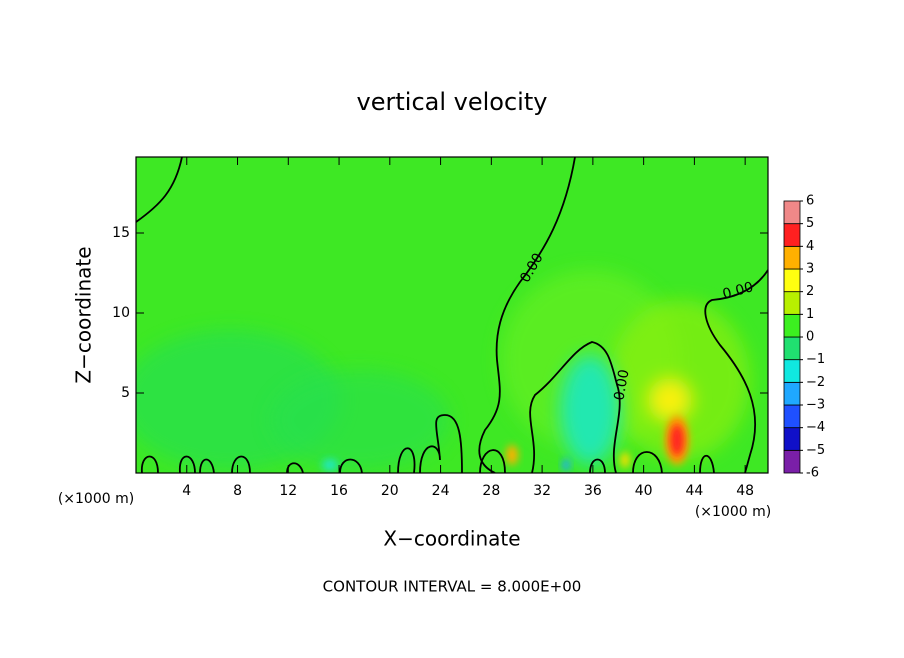 The width and height of the screenshot is (904, 658). I want to click on x-tick-label: 20, so click(390, 491).